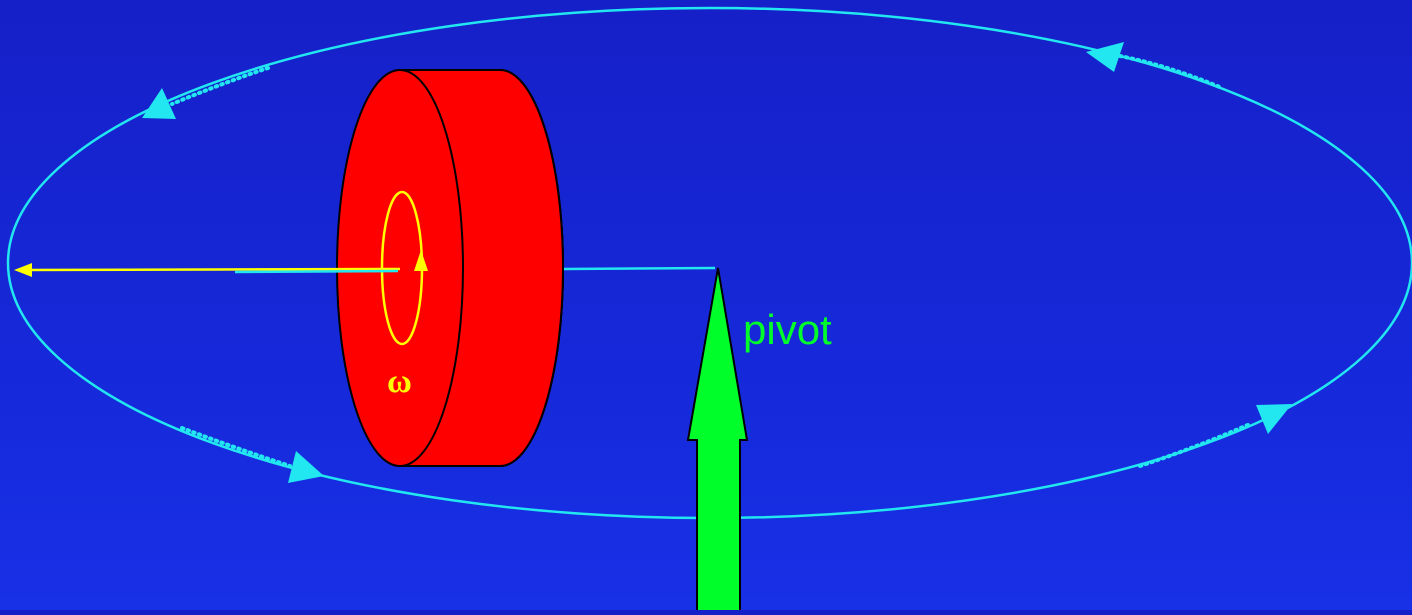 This screenshot has height=615, width=1412. Describe the element at coordinates (306, 467) in the screenshot. I see `orbit-arrow-bottom-left` at that location.